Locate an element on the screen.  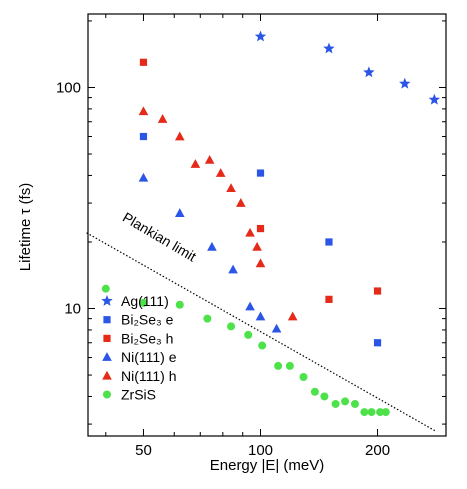
plankian-limit-label: Plankian limit is located at coordinates (159, 237).